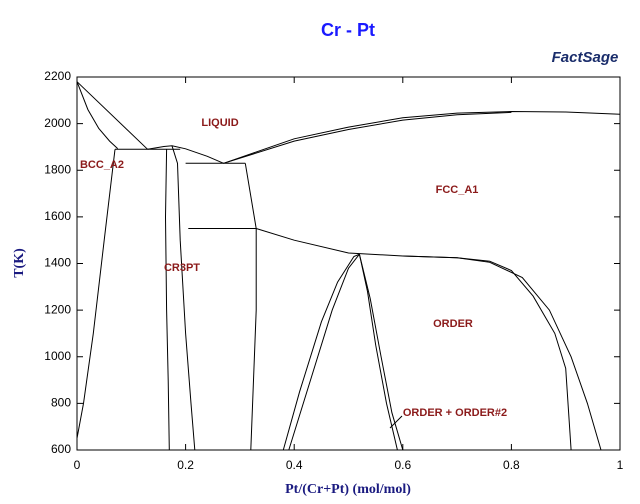  What do you see at coordinates (453, 324) in the screenshot?
I see `phase-label: ORDER` at bounding box center [453, 324].